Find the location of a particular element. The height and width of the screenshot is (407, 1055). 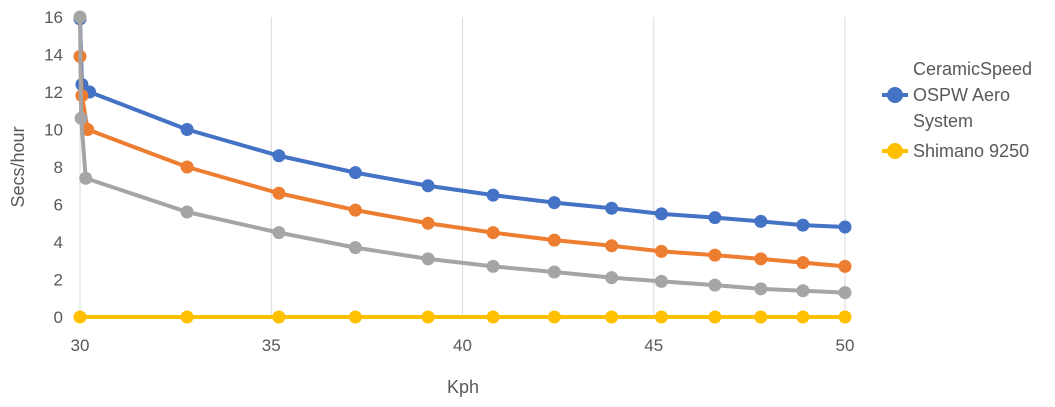

y-tick-label: 12 is located at coordinates (53, 92).